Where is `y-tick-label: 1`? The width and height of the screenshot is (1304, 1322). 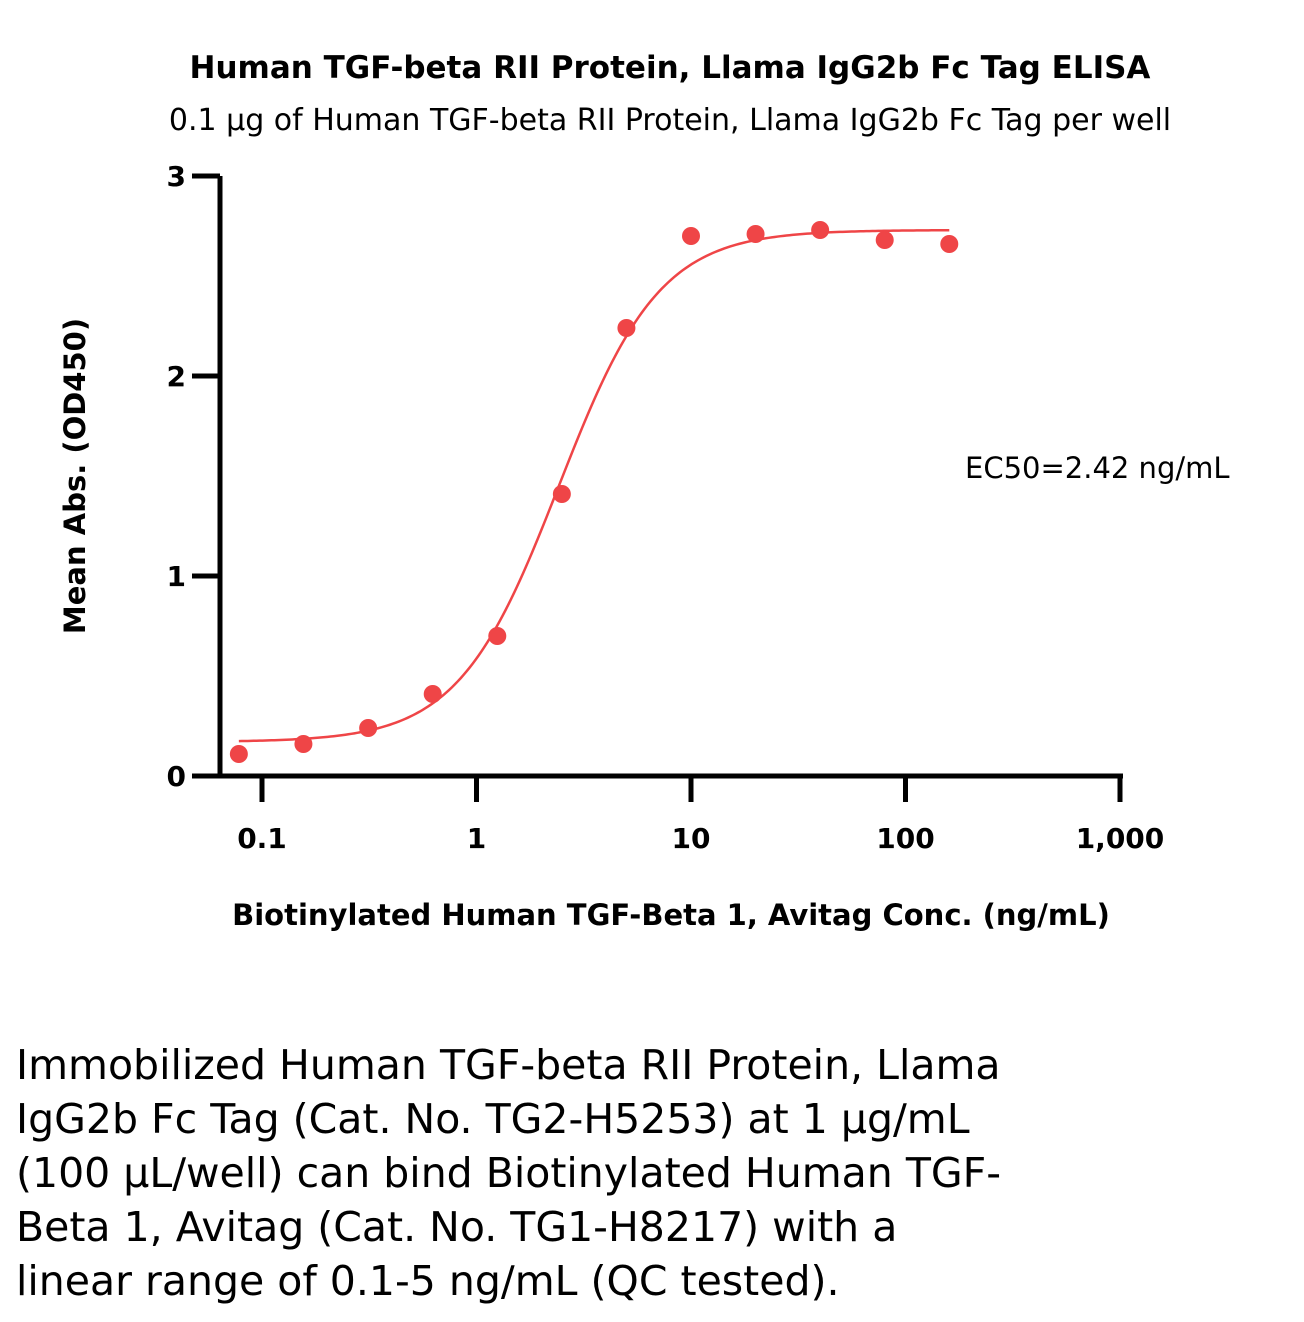
y-tick-label: 1 is located at coordinates (176, 576).